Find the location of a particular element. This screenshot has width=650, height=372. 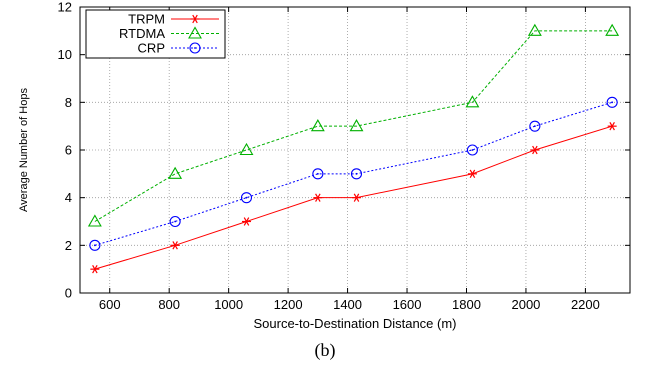

x-tick-label: 2200 is located at coordinates (585, 304).